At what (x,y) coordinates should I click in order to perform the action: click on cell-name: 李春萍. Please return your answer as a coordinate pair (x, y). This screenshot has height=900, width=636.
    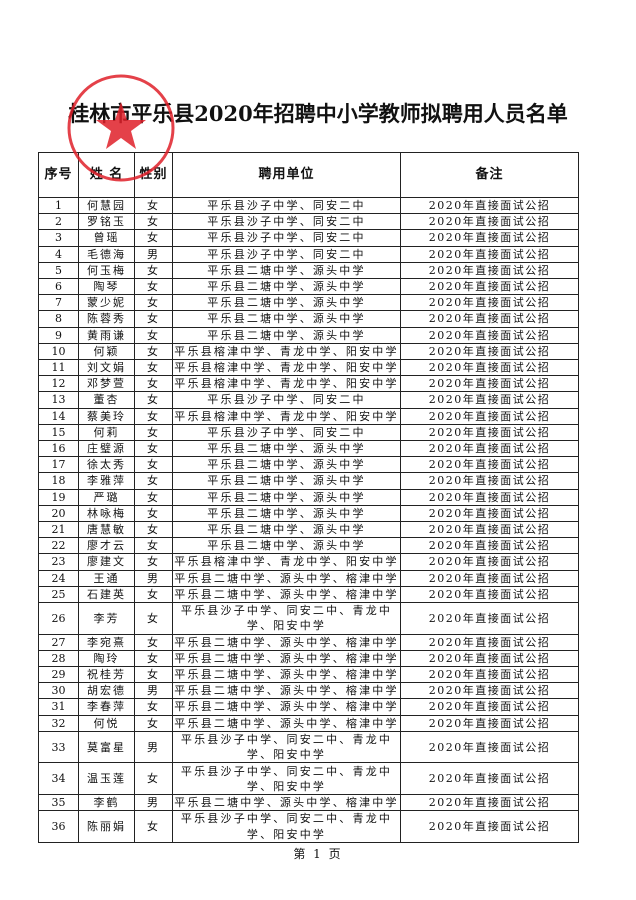
    Looking at the image, I should click on (106, 707).